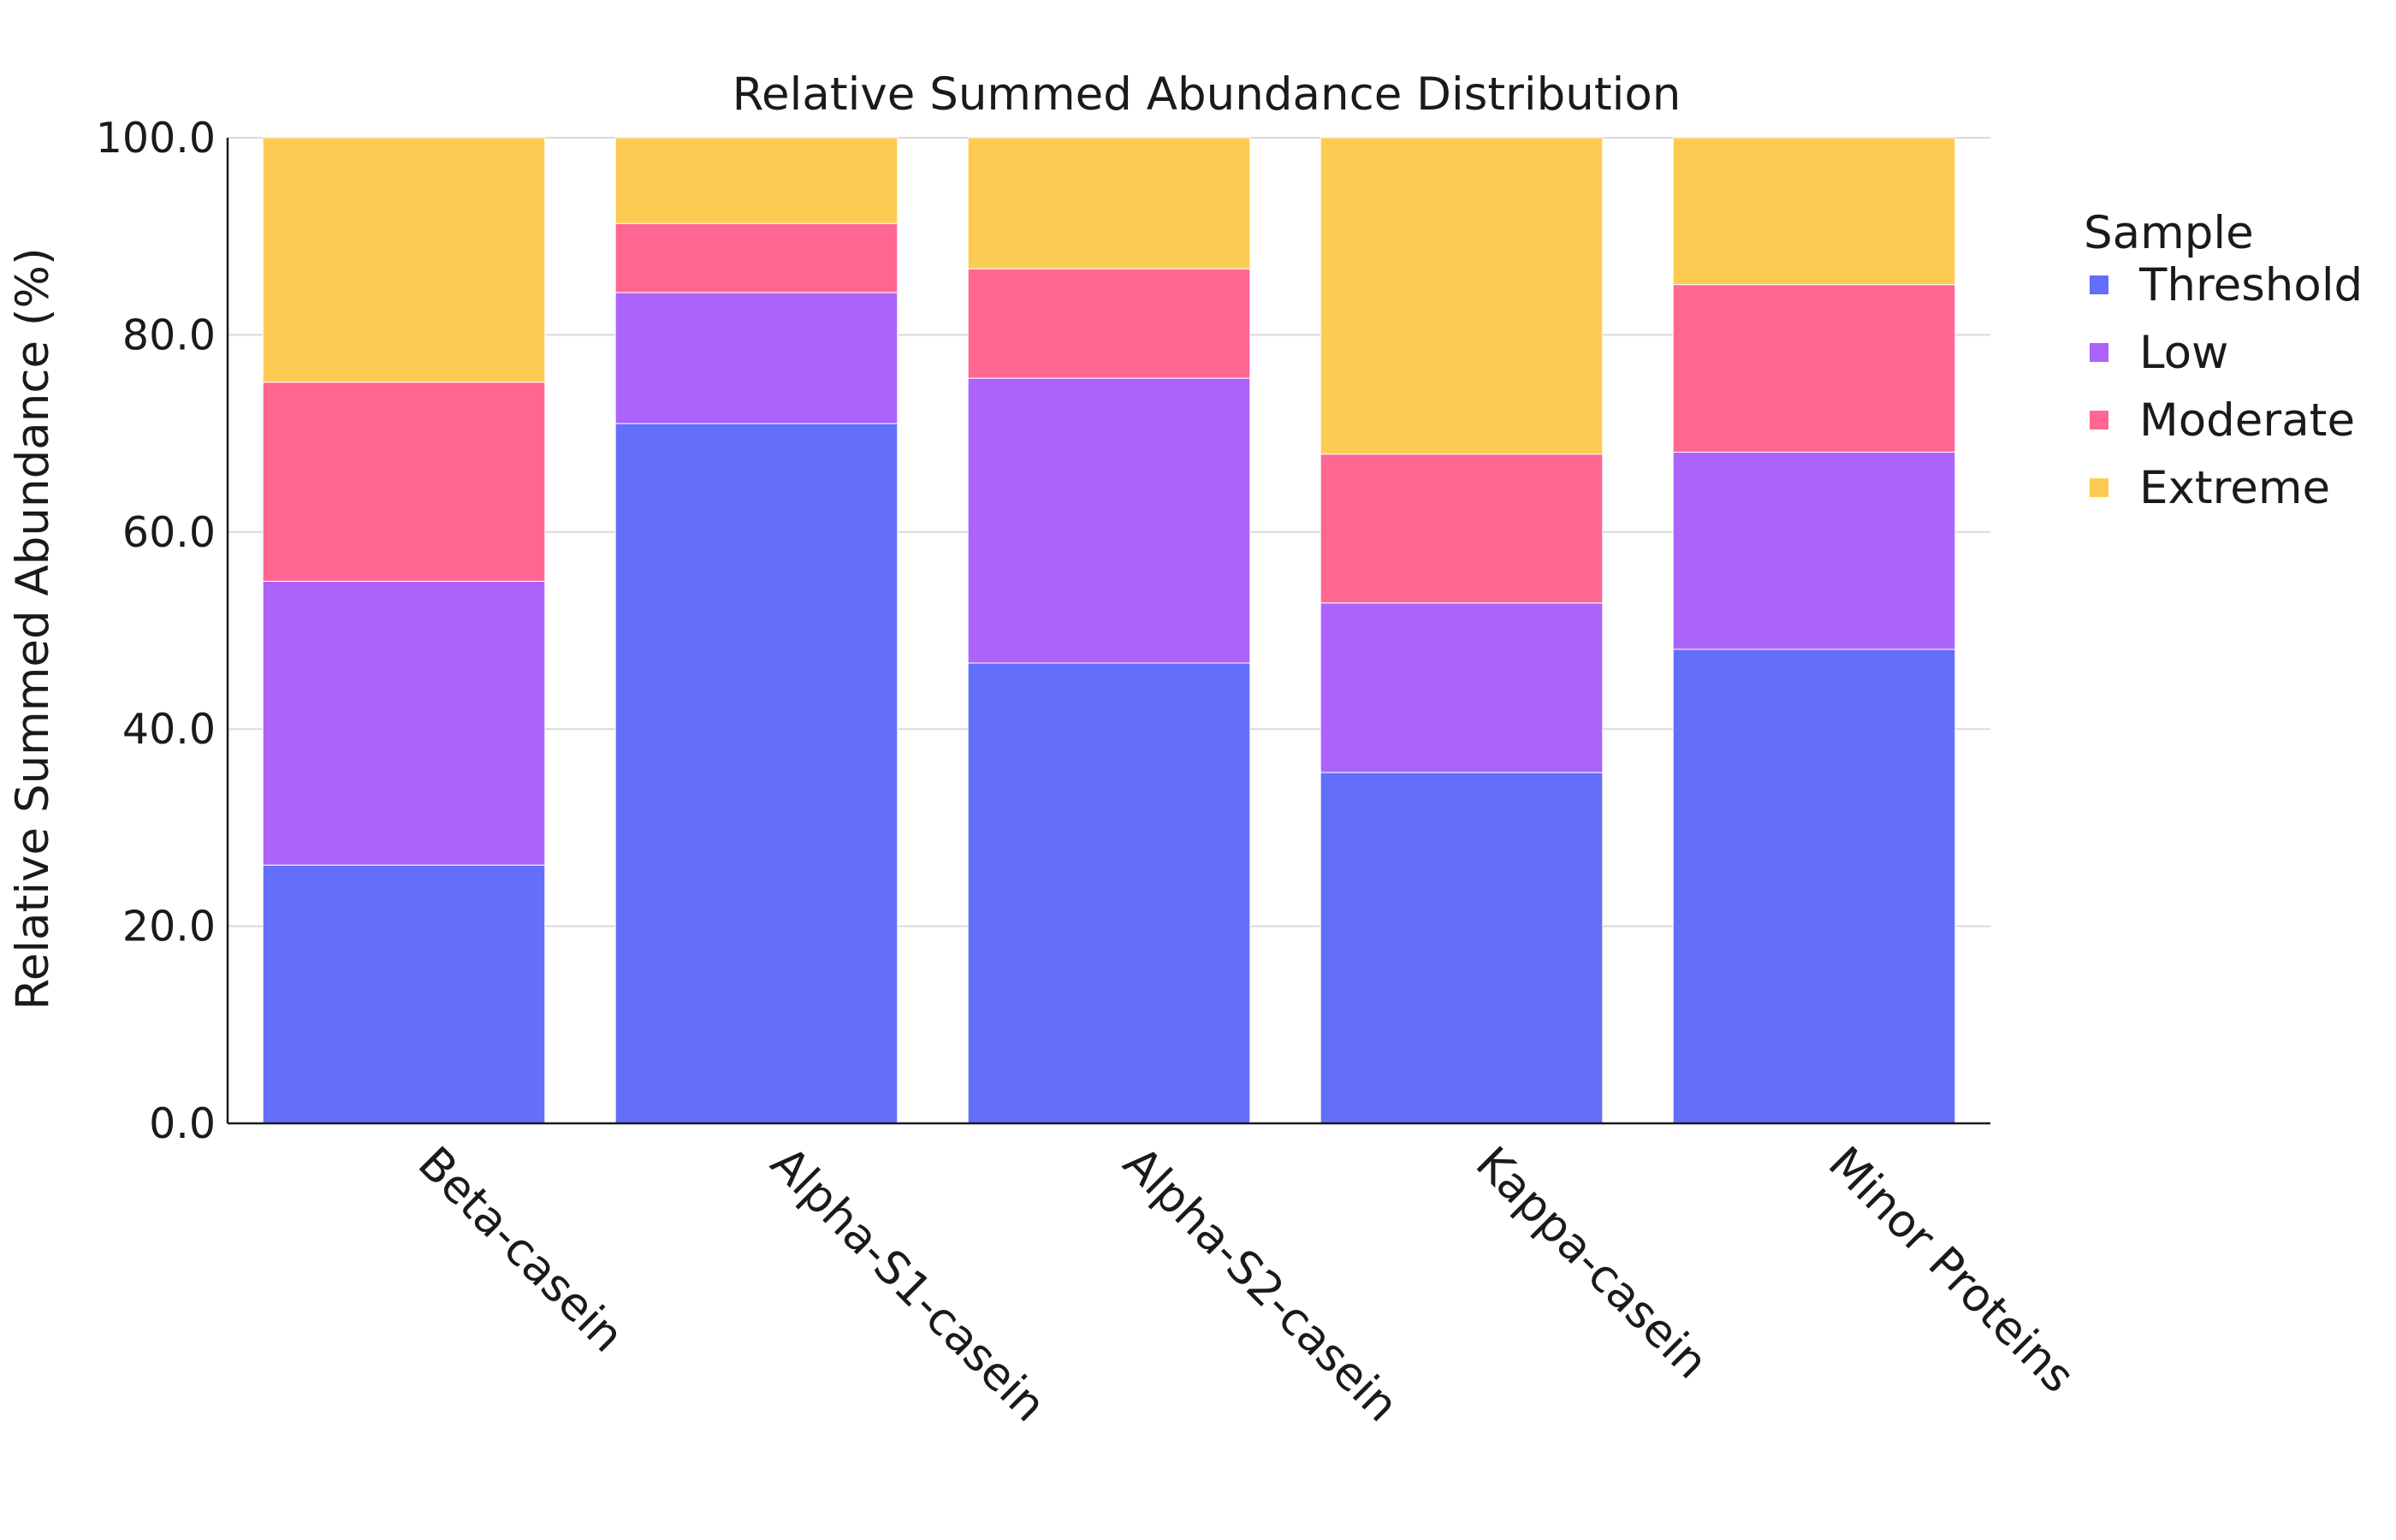  I want to click on legend-swatch-extreme, so click(2099, 487).